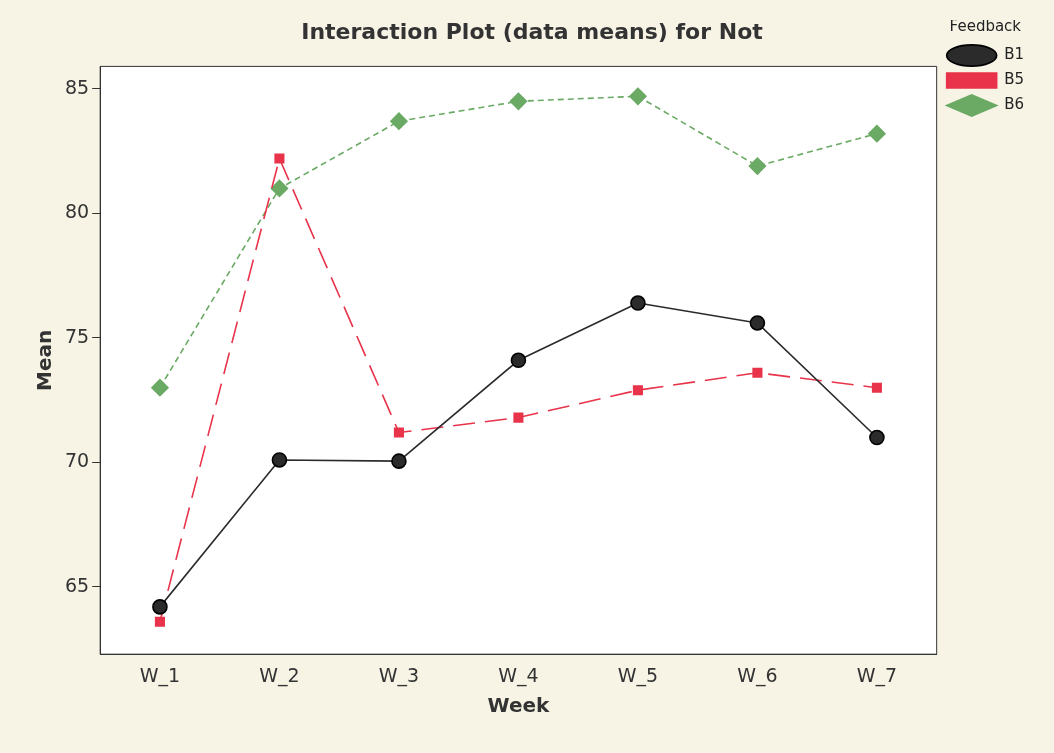 This screenshot has height=753, width=1054. What do you see at coordinates (985, 26) in the screenshot?
I see `legend-title: Feedback` at bounding box center [985, 26].